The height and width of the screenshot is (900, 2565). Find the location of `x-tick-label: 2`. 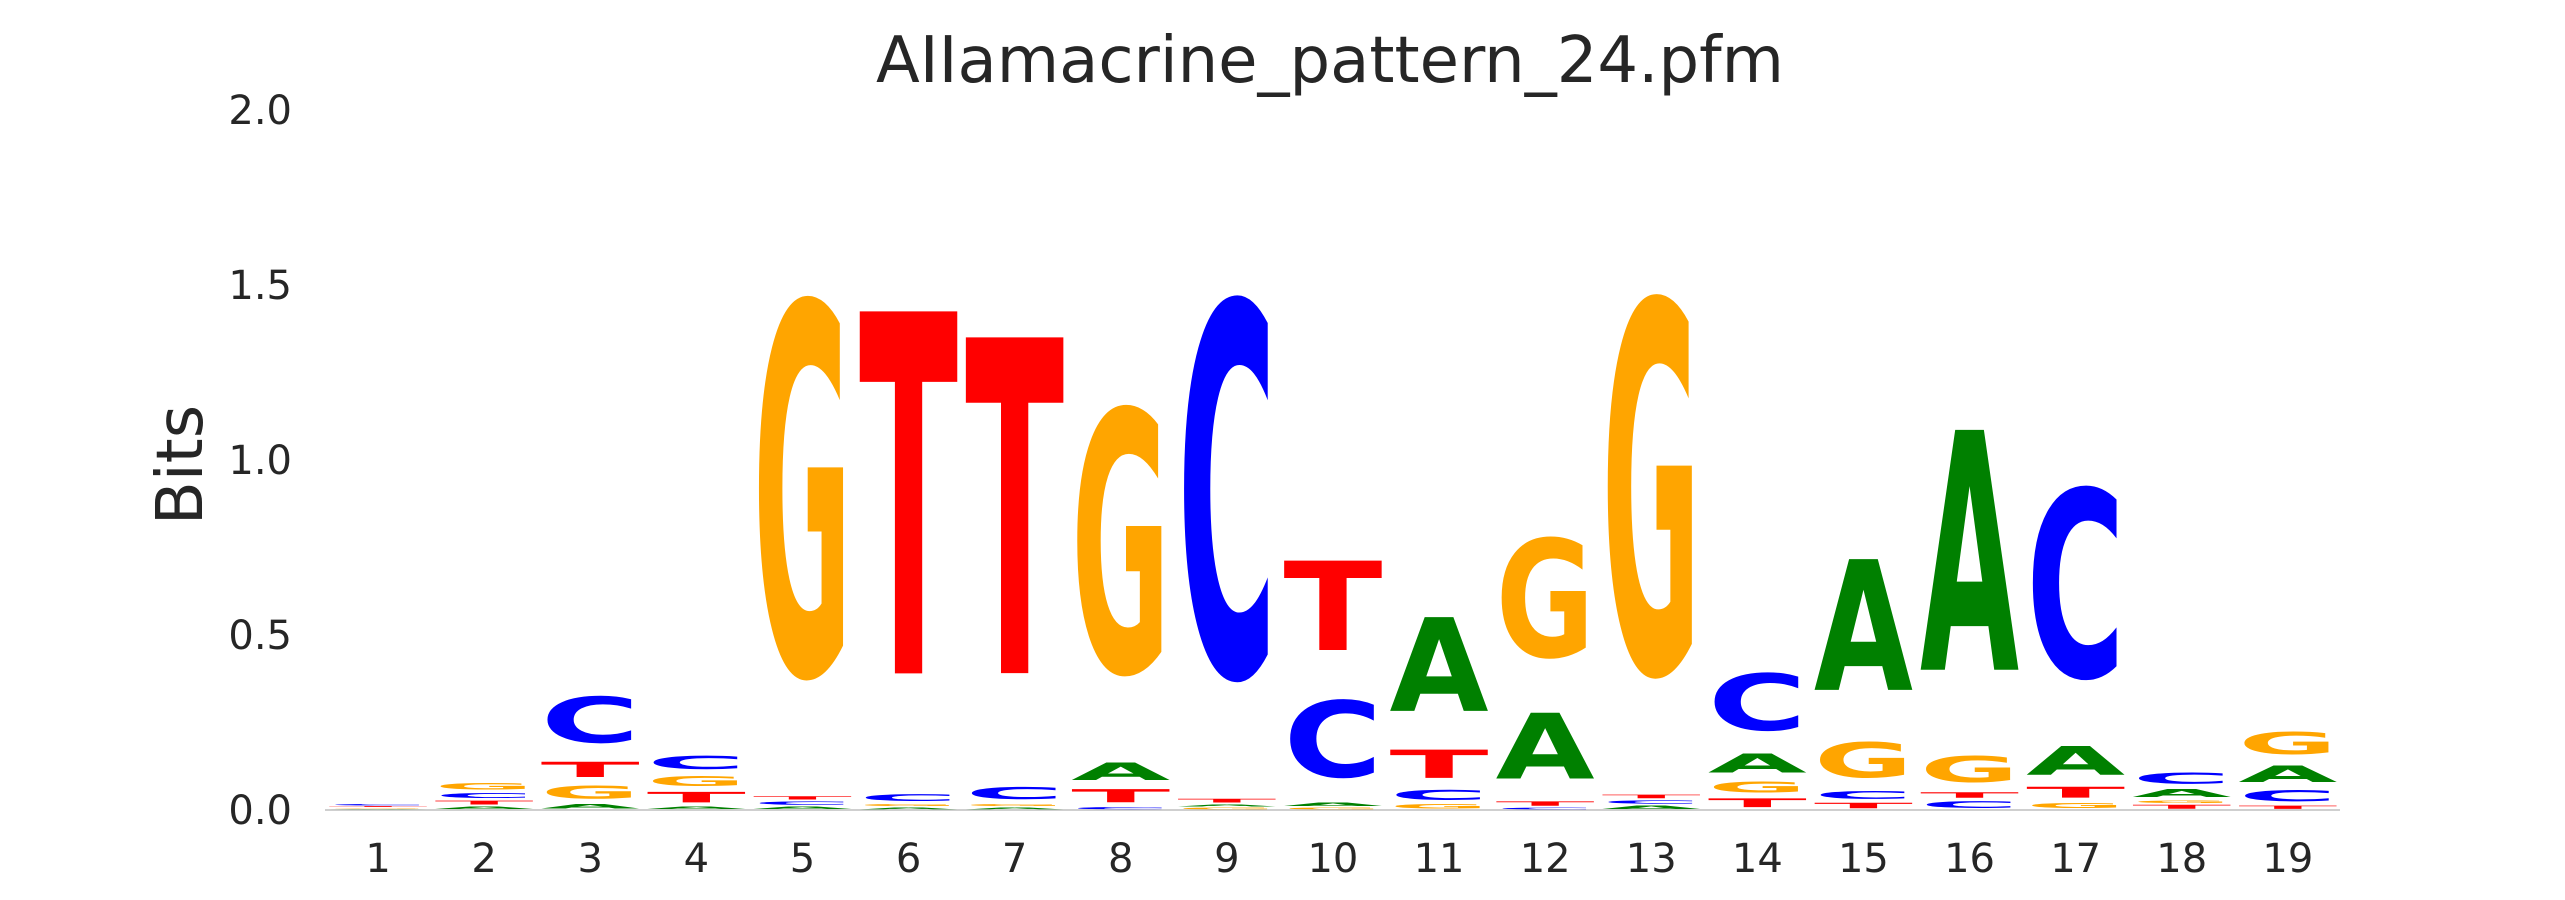

x-tick-label: 2 is located at coordinates (483, 859).